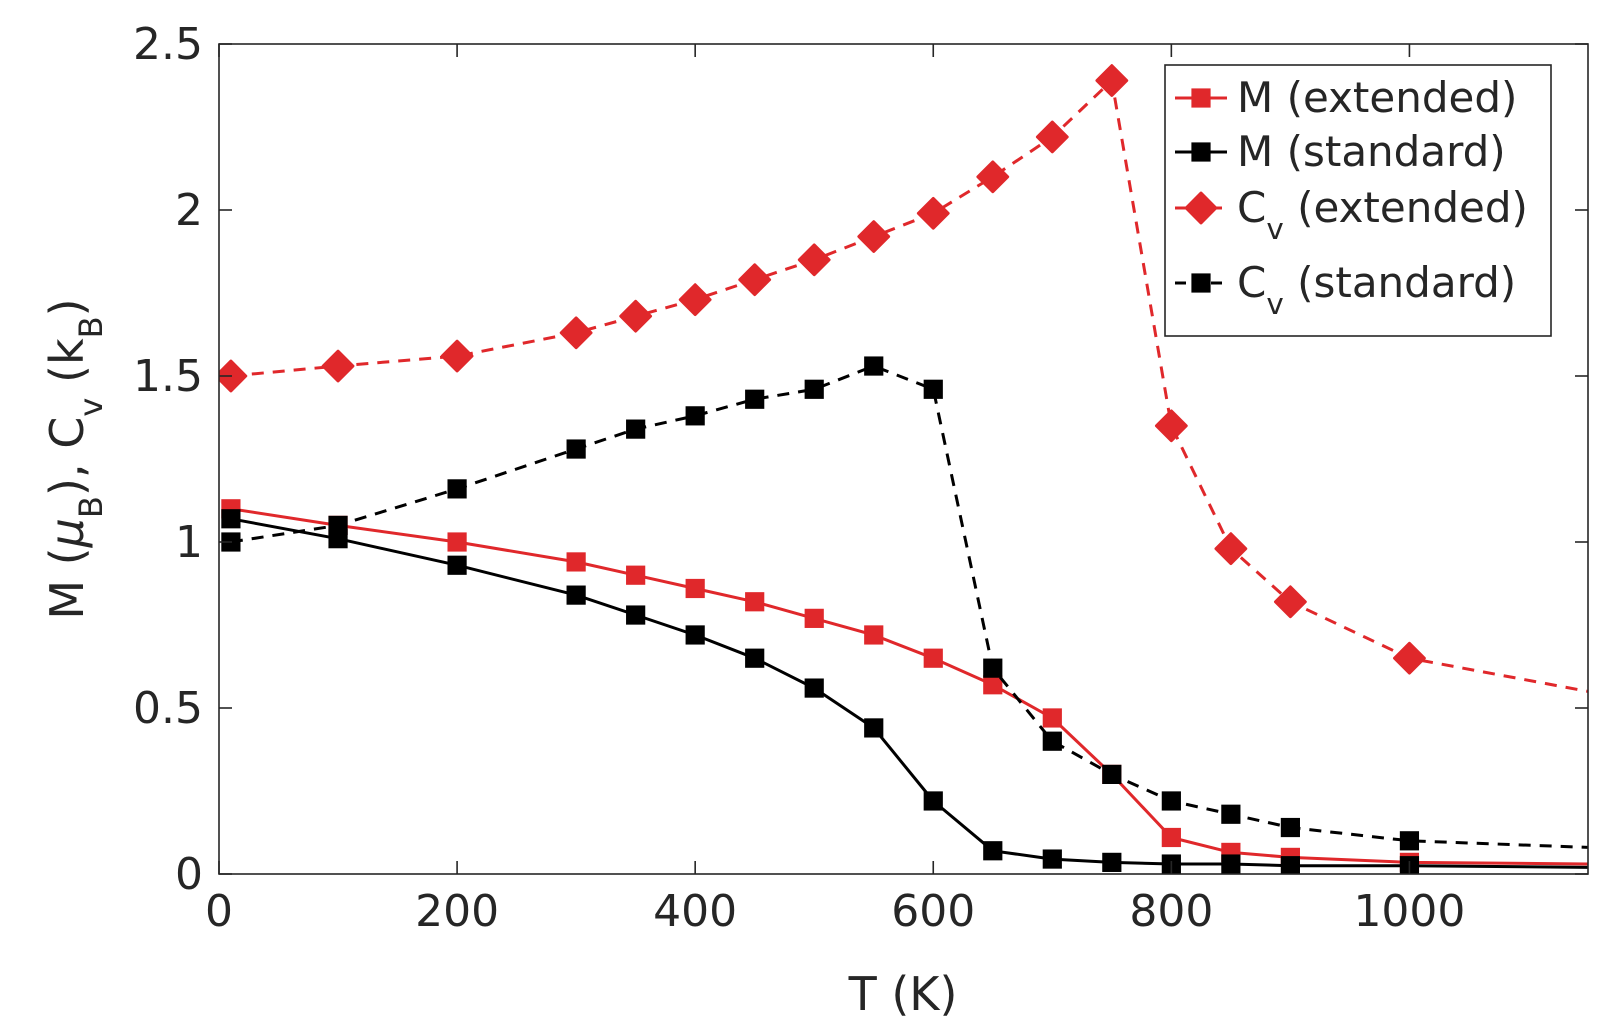 The height and width of the screenshot is (1033, 1610). What do you see at coordinates (1376, 289) in the screenshot?
I see `legend-label-cv-standard: Cv (standard)` at bounding box center [1376, 289].